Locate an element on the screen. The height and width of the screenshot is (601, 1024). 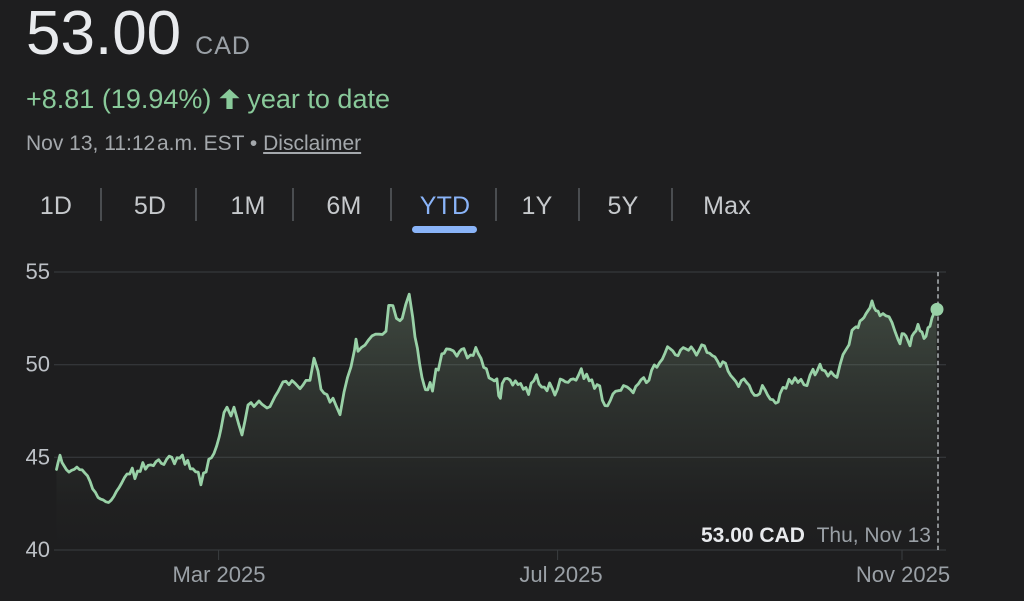
svg-text: Nov 2025 is located at coordinates (903, 574).